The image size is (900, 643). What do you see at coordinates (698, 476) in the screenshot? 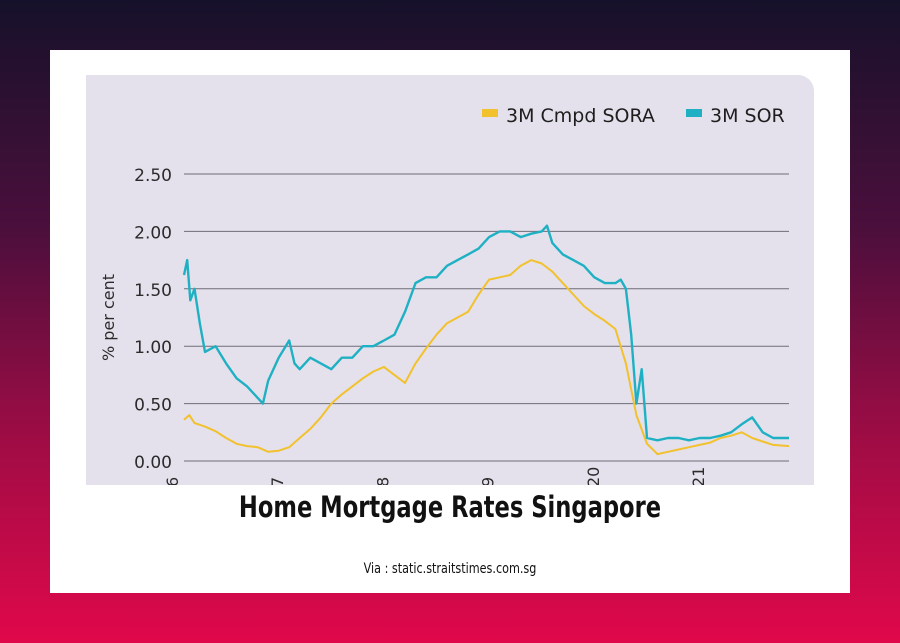
I see `x-tick-label: 21` at bounding box center [698, 476].